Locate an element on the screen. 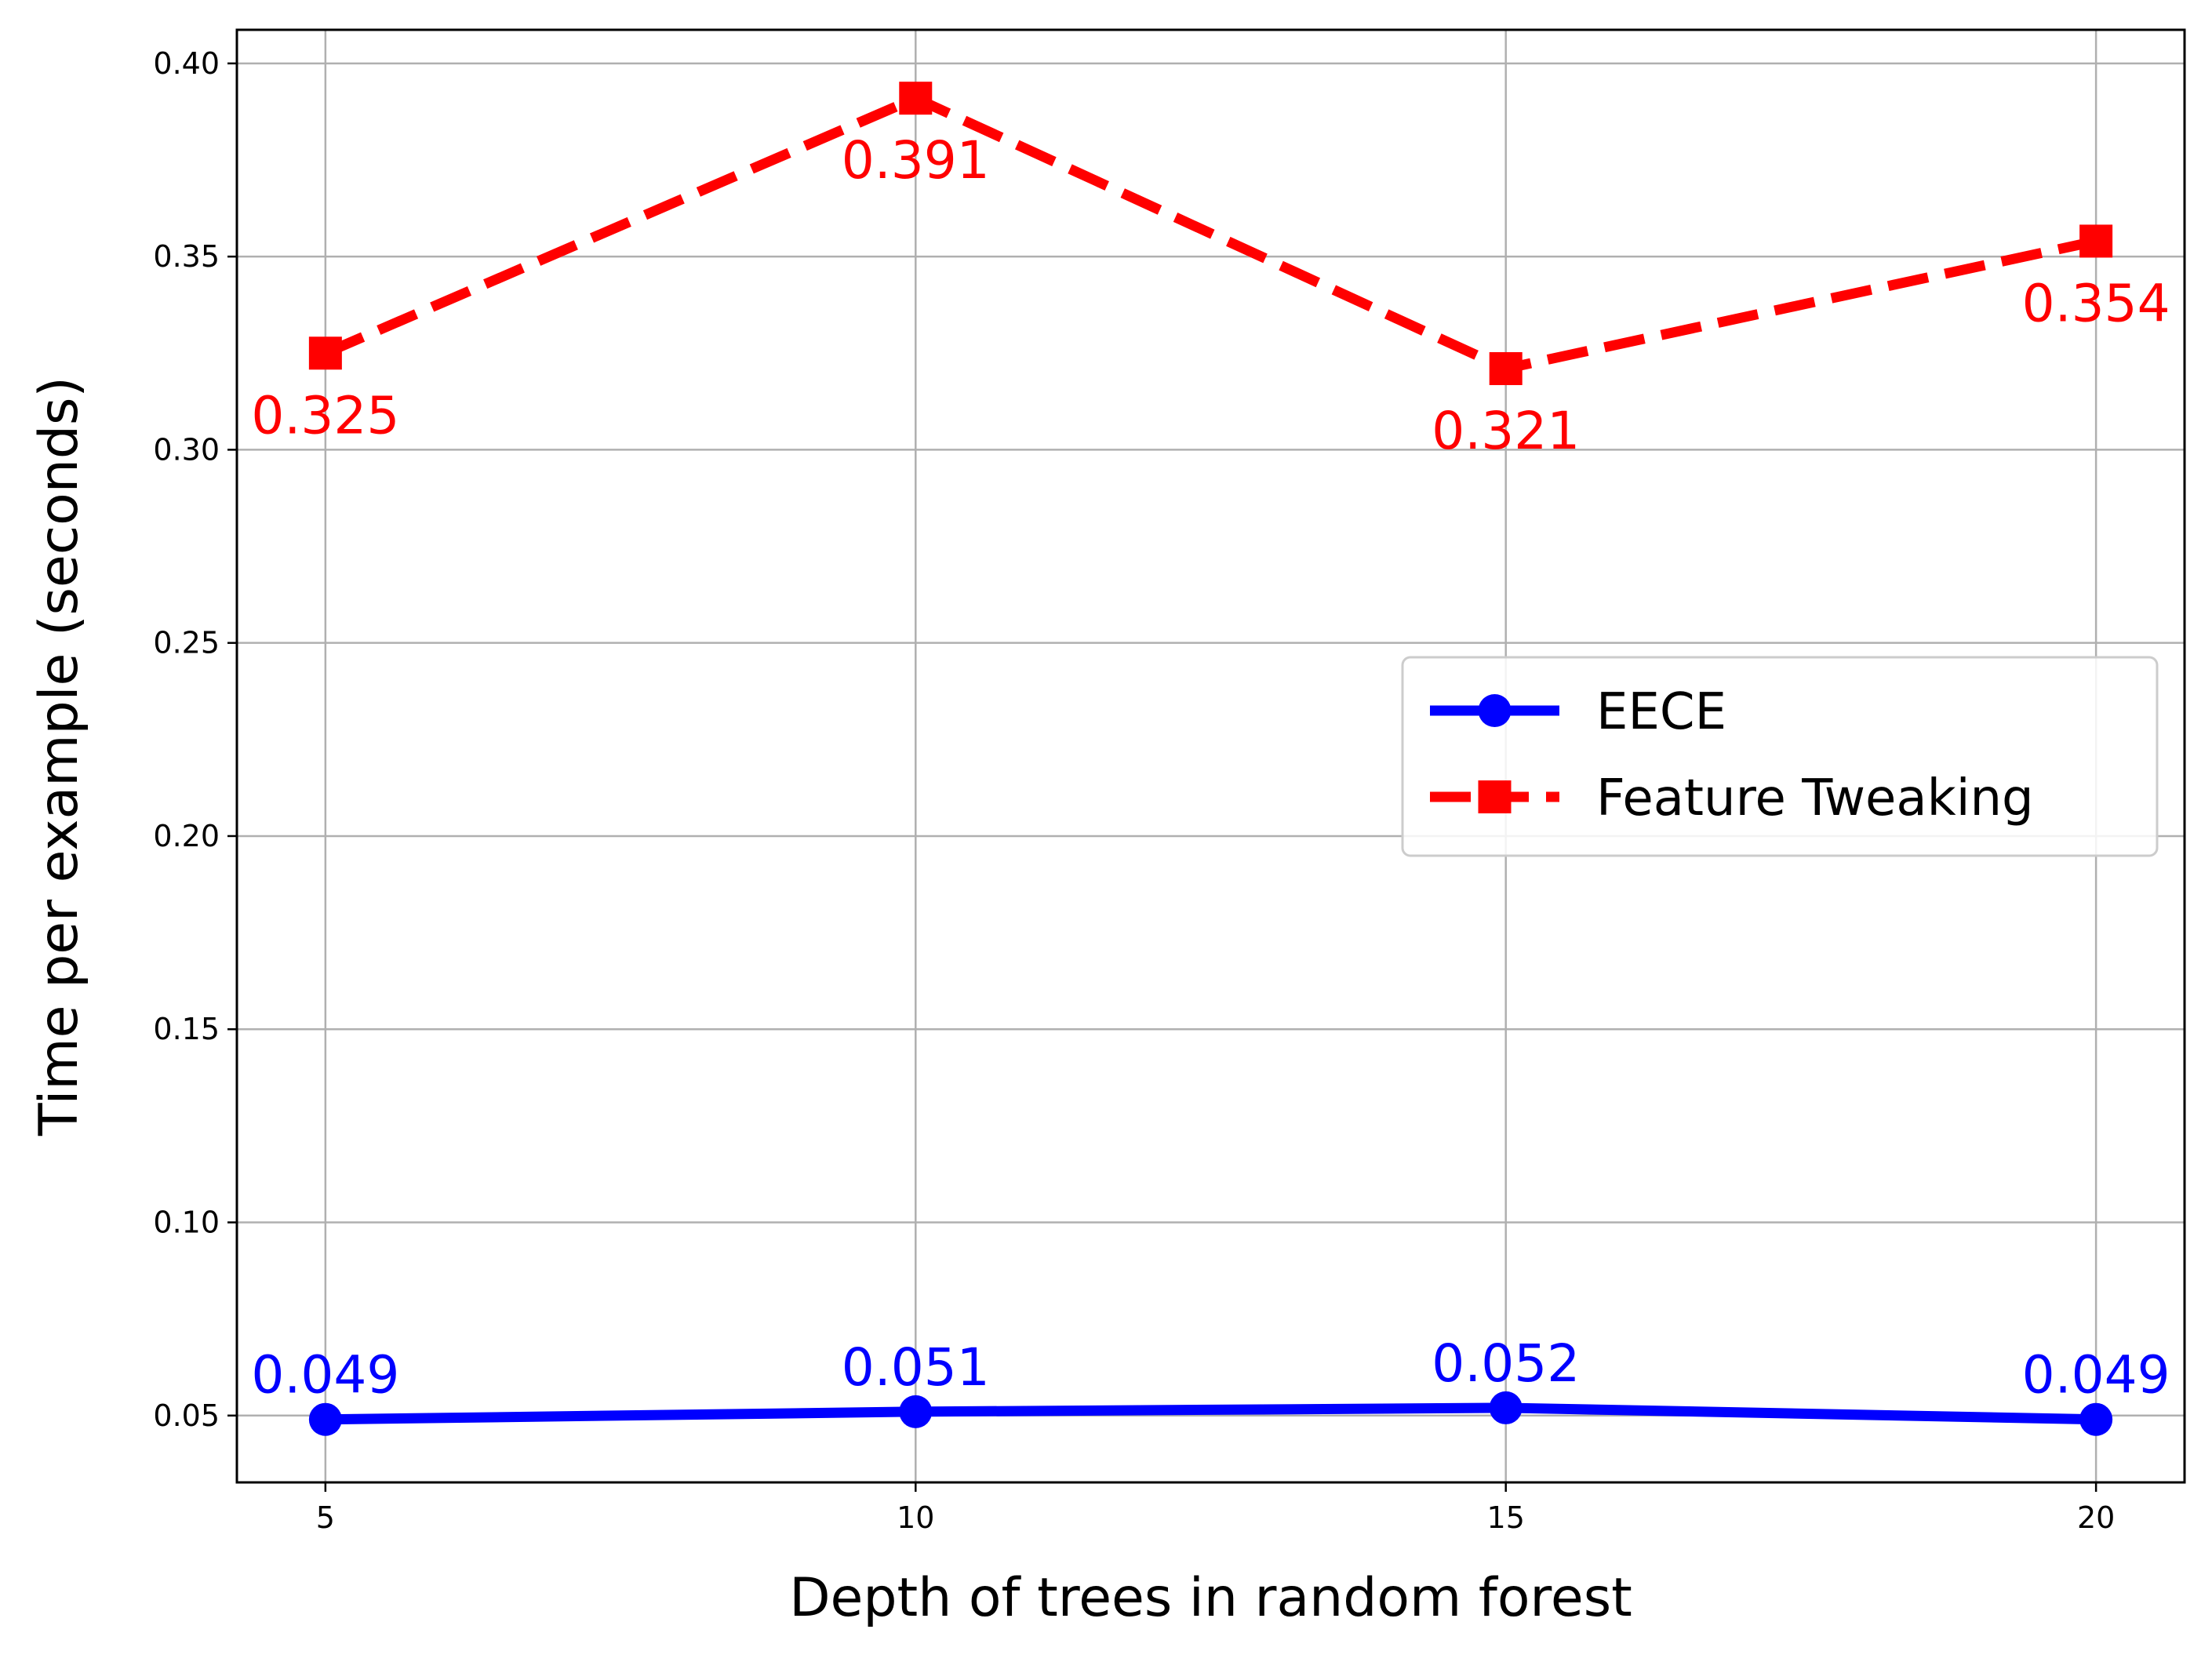  legend-eece-label: EECE is located at coordinates (1661, 712).